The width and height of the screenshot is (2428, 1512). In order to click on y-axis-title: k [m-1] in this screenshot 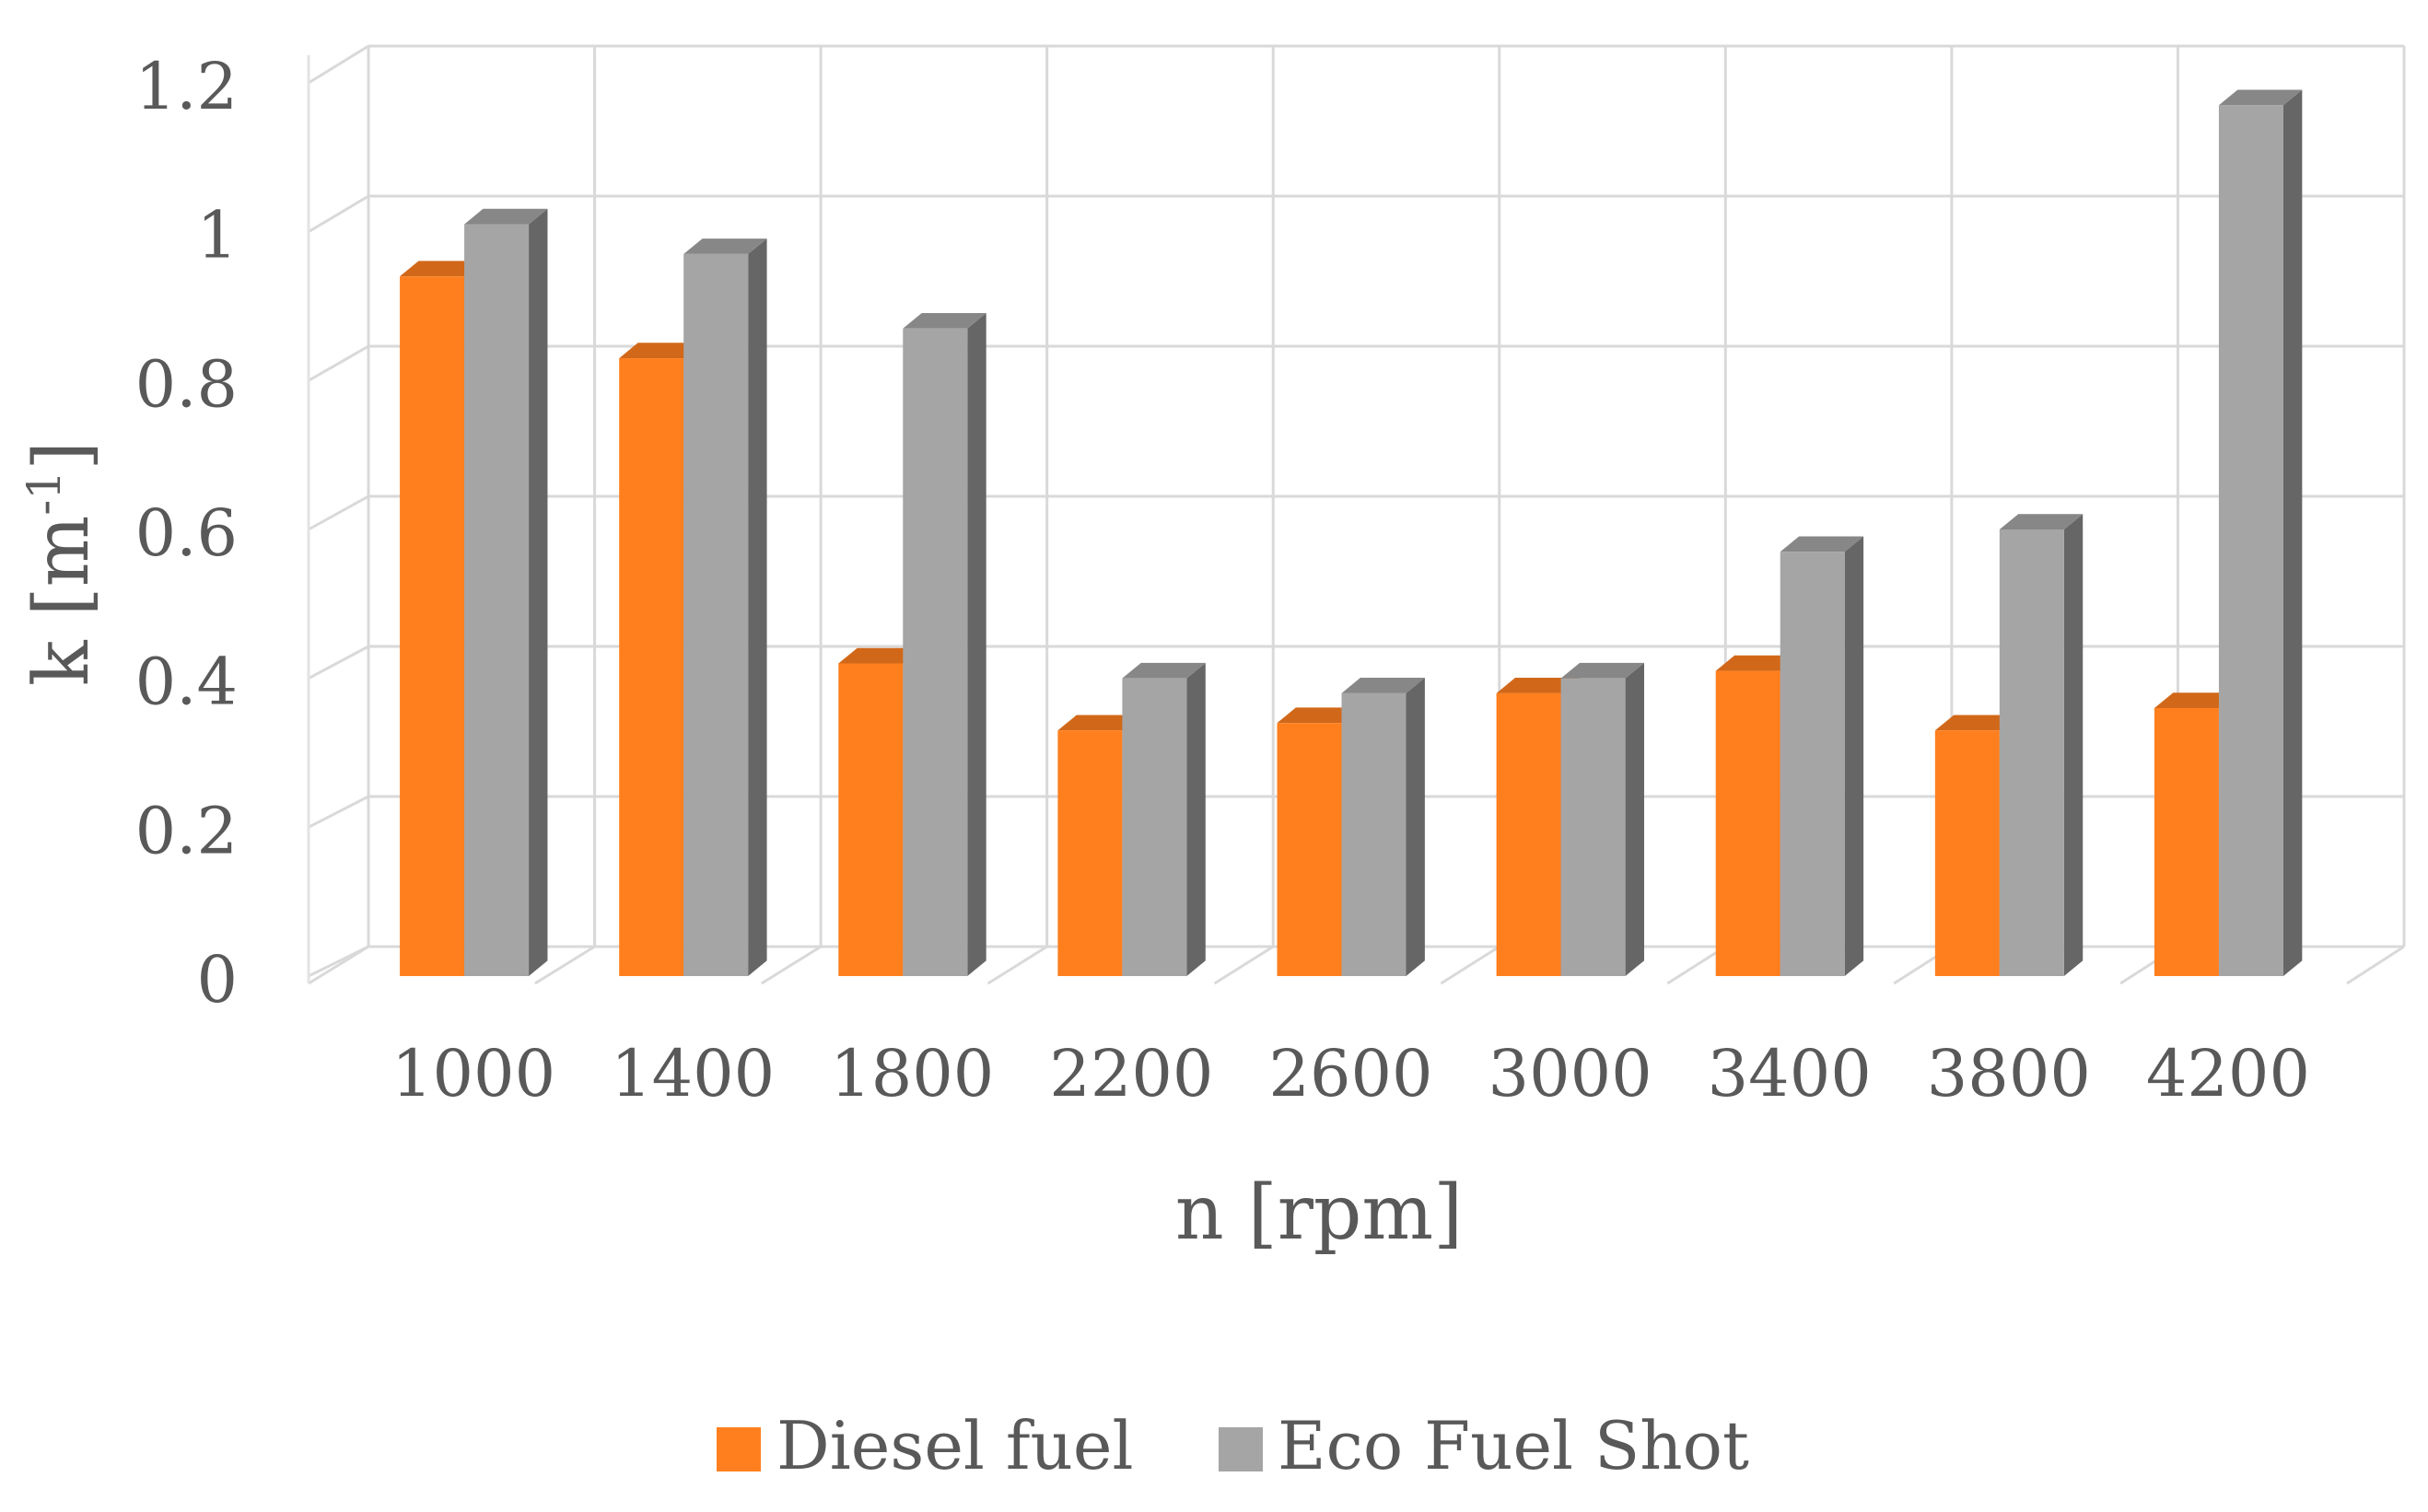, I will do `click(62, 564)`.